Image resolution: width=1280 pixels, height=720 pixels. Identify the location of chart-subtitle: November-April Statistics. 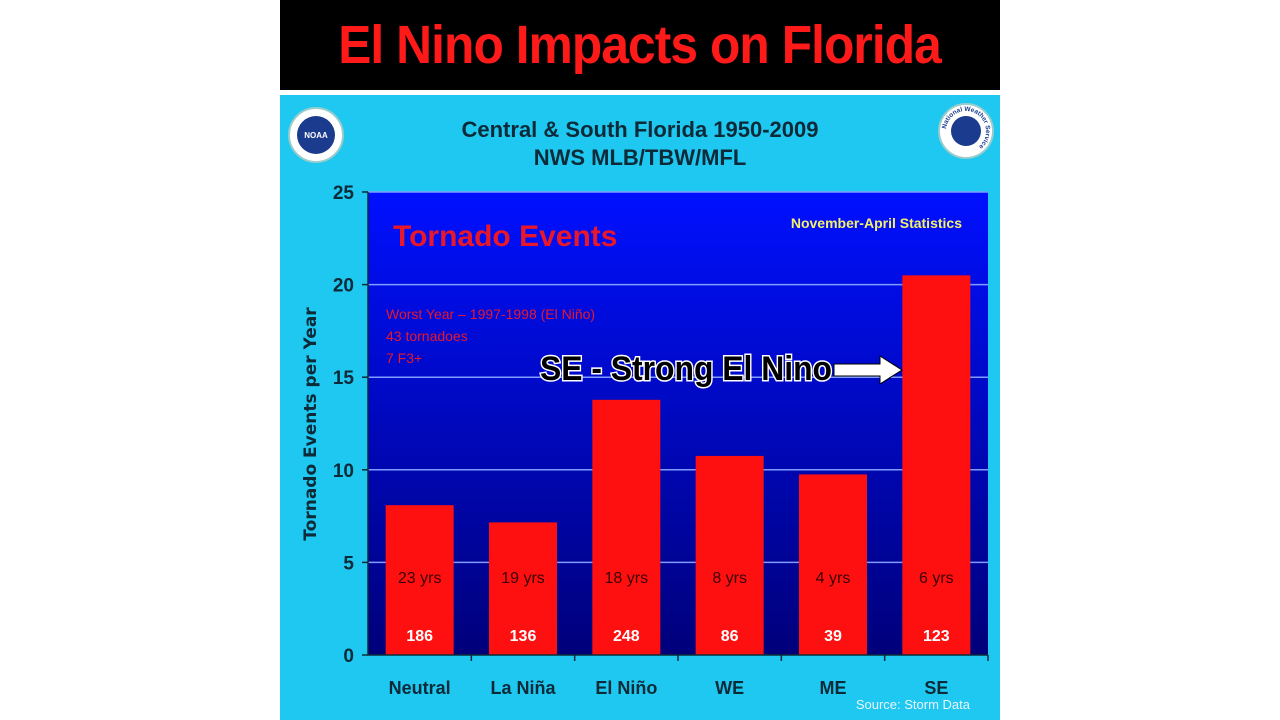
(876, 223).